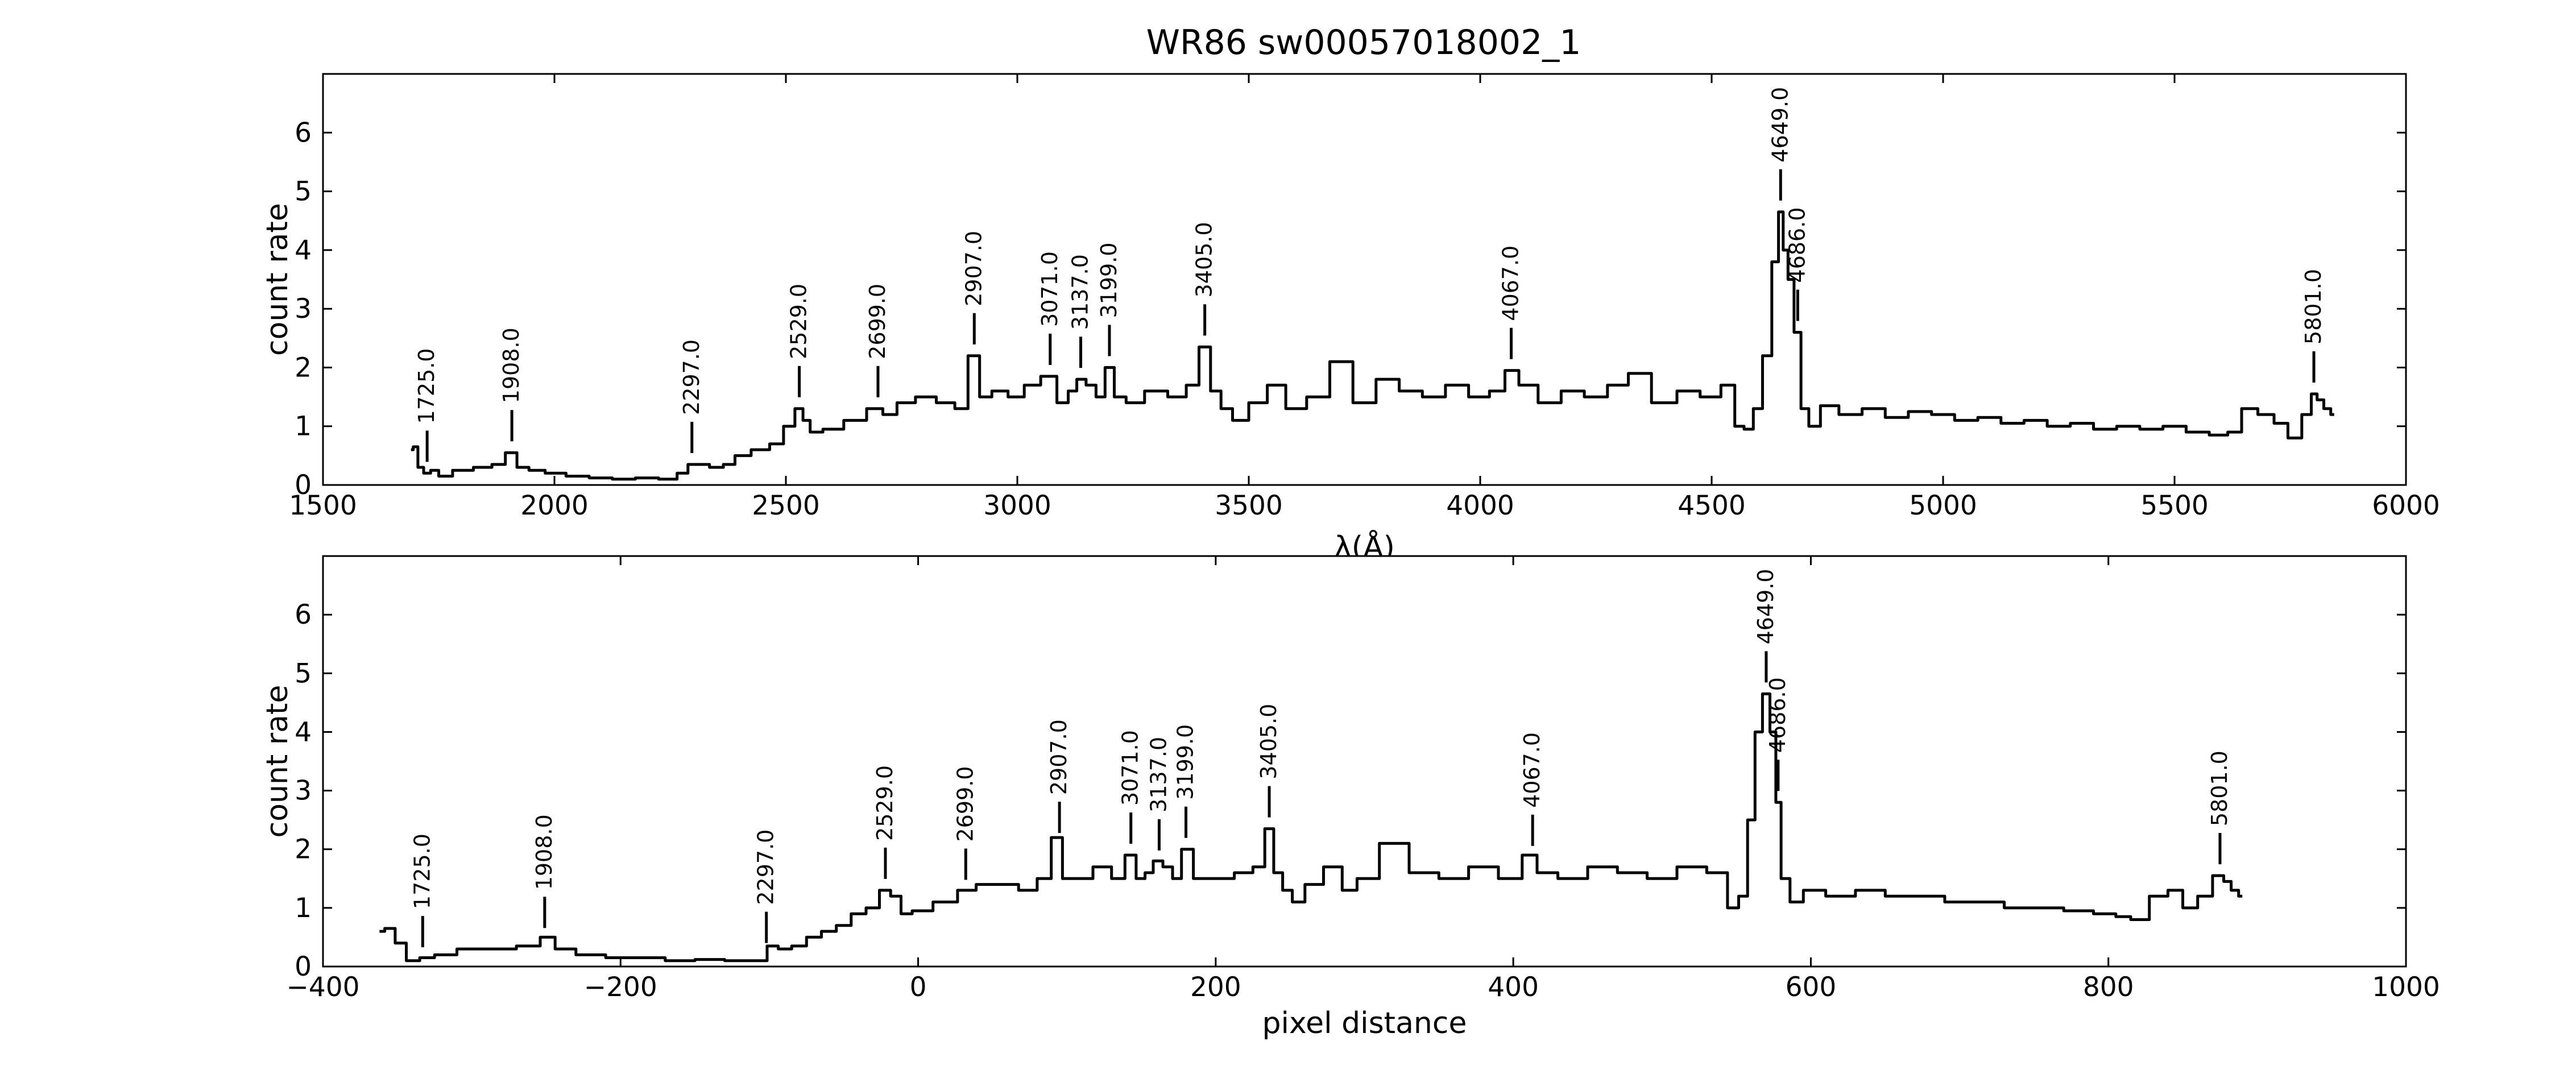 Image resolution: width=2576 pixels, height=1070 pixels. What do you see at coordinates (2108, 987) in the screenshot?
I see `x-tick-label: 800` at bounding box center [2108, 987].